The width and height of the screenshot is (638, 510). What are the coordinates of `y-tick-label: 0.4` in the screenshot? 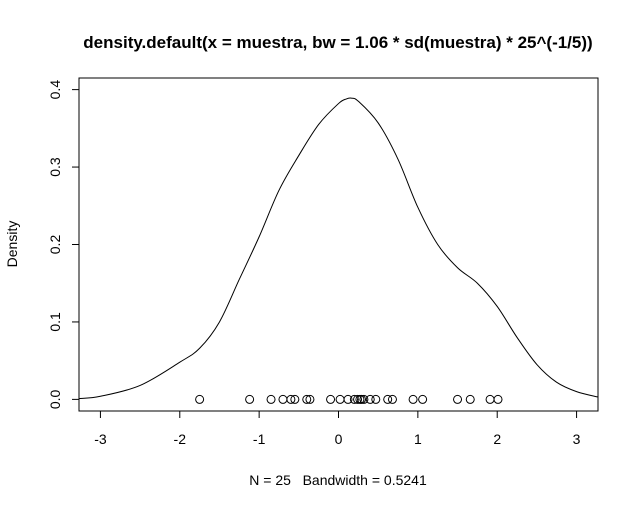 It's located at (55, 90).